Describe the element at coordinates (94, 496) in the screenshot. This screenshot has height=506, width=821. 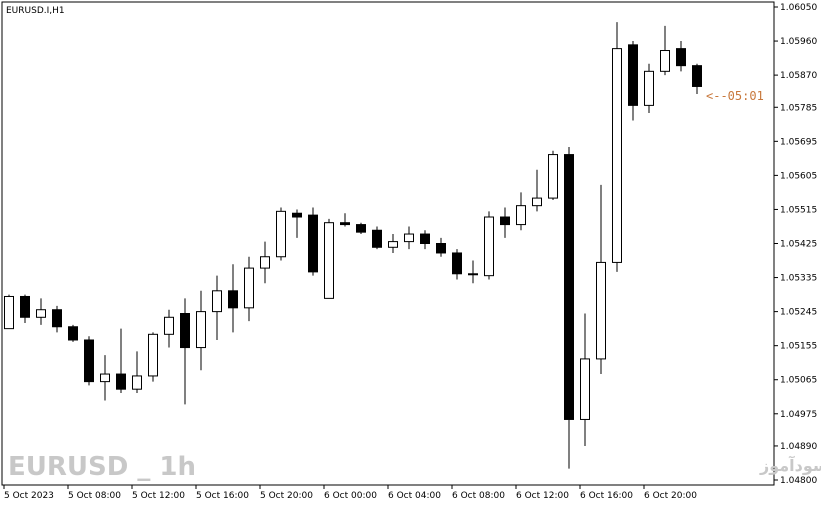
I see `time-tick-label: 5 Oct 08:00` at that location.